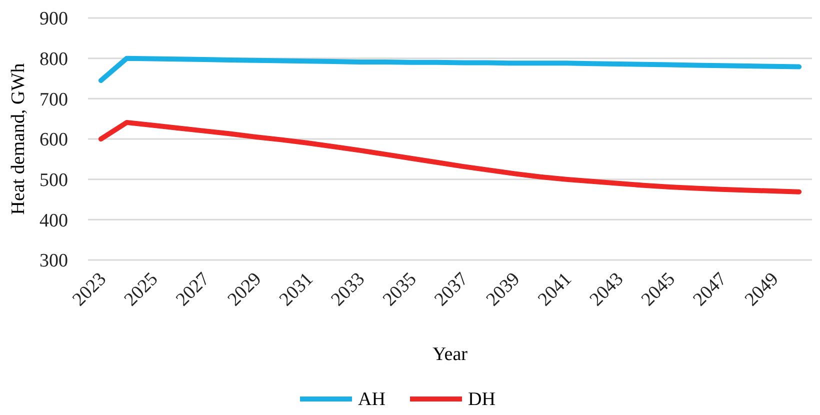  Describe the element at coordinates (450, 354) in the screenshot. I see `x-axis-title: Year` at that location.